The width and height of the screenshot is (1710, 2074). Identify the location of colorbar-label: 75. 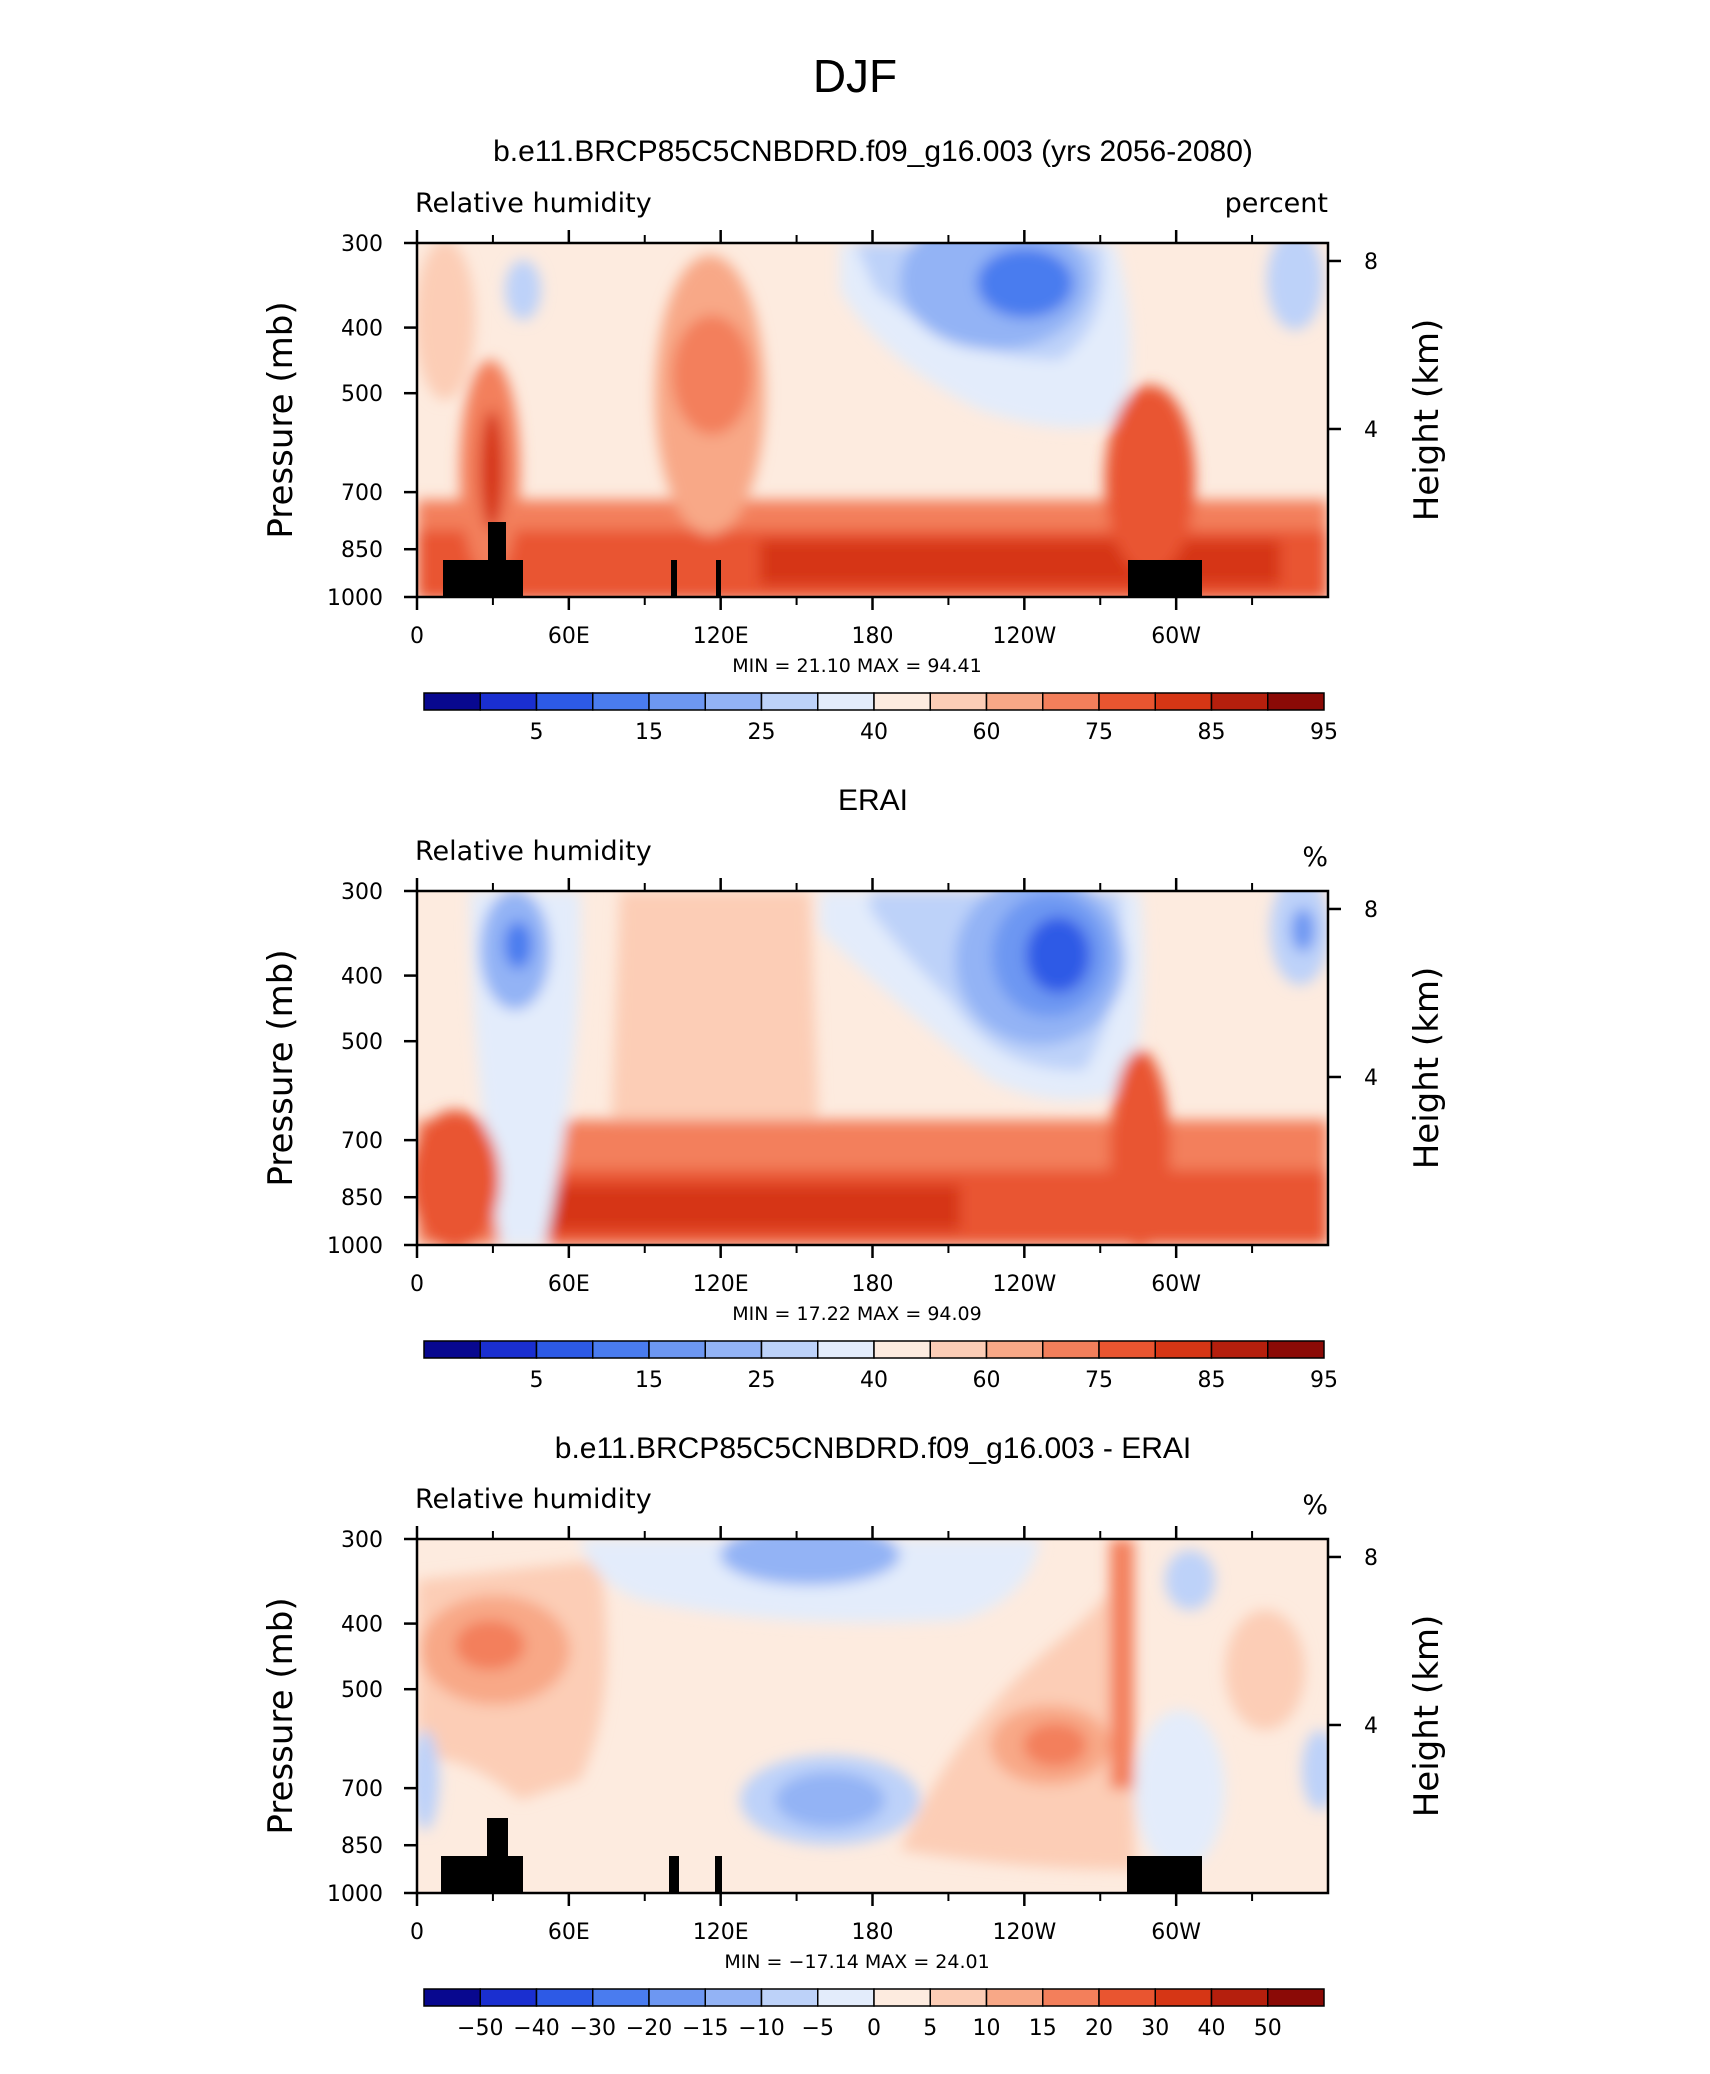
(1099, 732).